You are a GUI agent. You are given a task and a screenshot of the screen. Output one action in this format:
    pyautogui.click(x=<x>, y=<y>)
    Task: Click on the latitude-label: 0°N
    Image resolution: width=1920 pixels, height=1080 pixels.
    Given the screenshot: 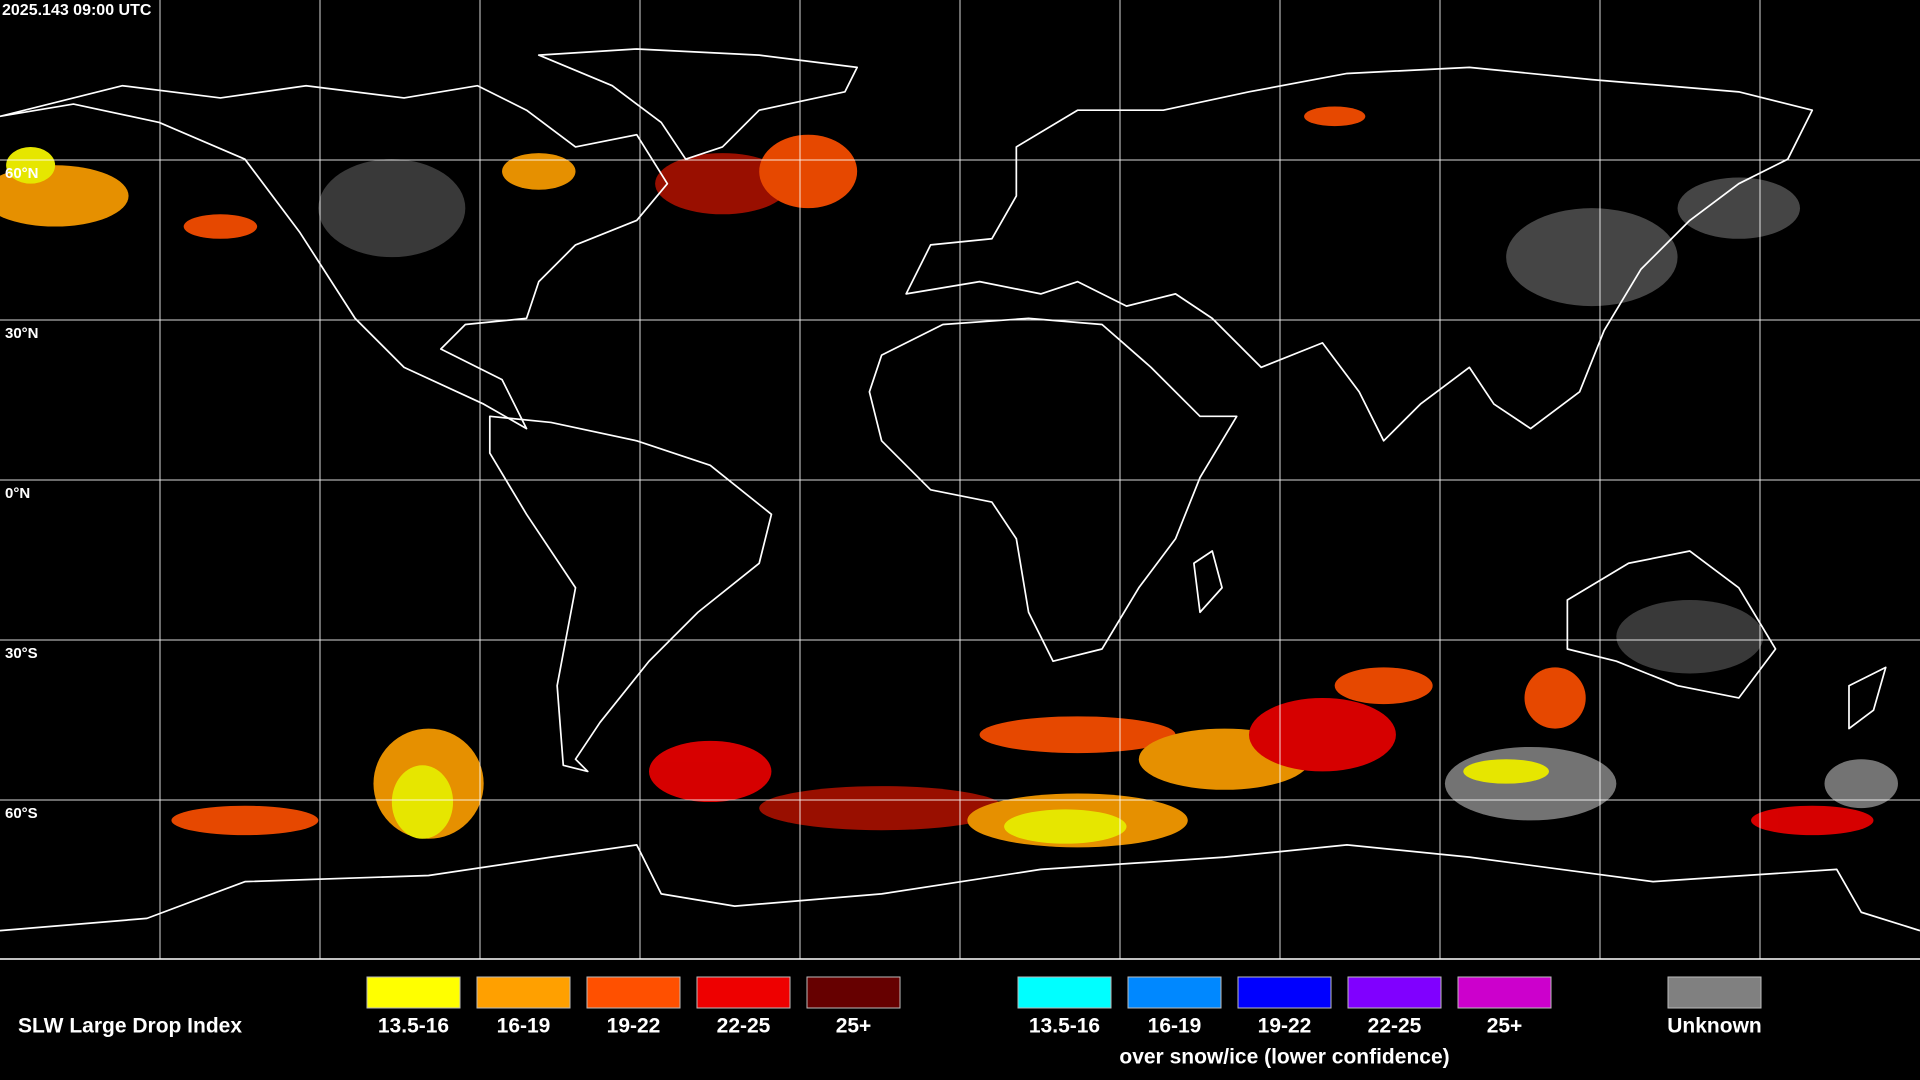 What is the action you would take?
    pyautogui.click(x=17, y=493)
    